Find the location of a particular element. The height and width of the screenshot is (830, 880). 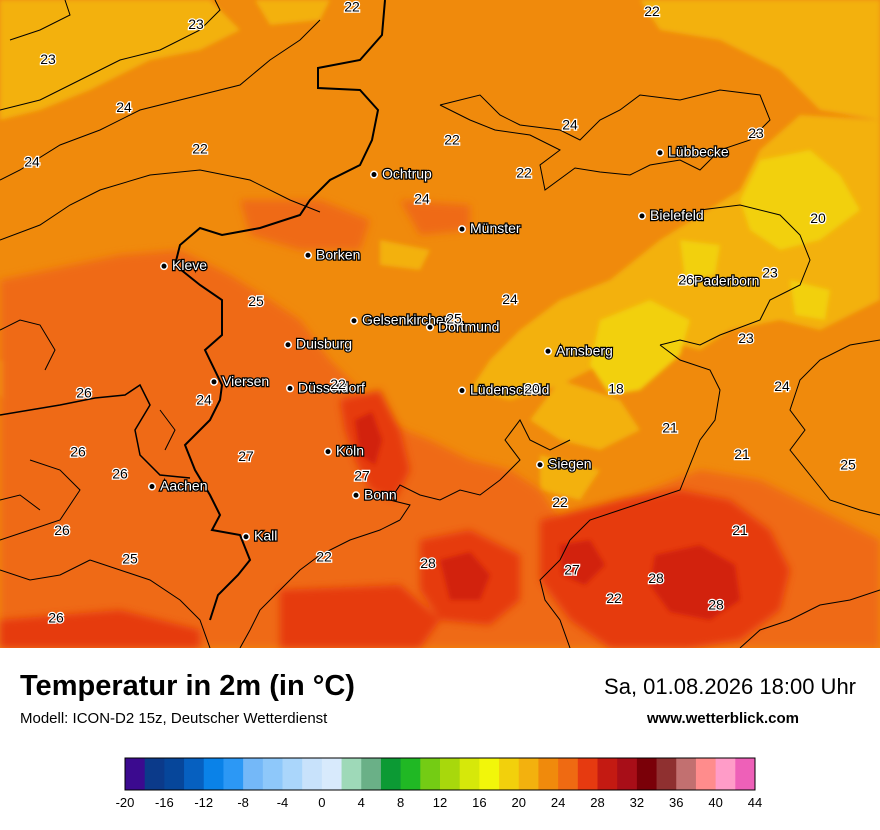

city-label: Lüdenscheid is located at coordinates (509, 390).